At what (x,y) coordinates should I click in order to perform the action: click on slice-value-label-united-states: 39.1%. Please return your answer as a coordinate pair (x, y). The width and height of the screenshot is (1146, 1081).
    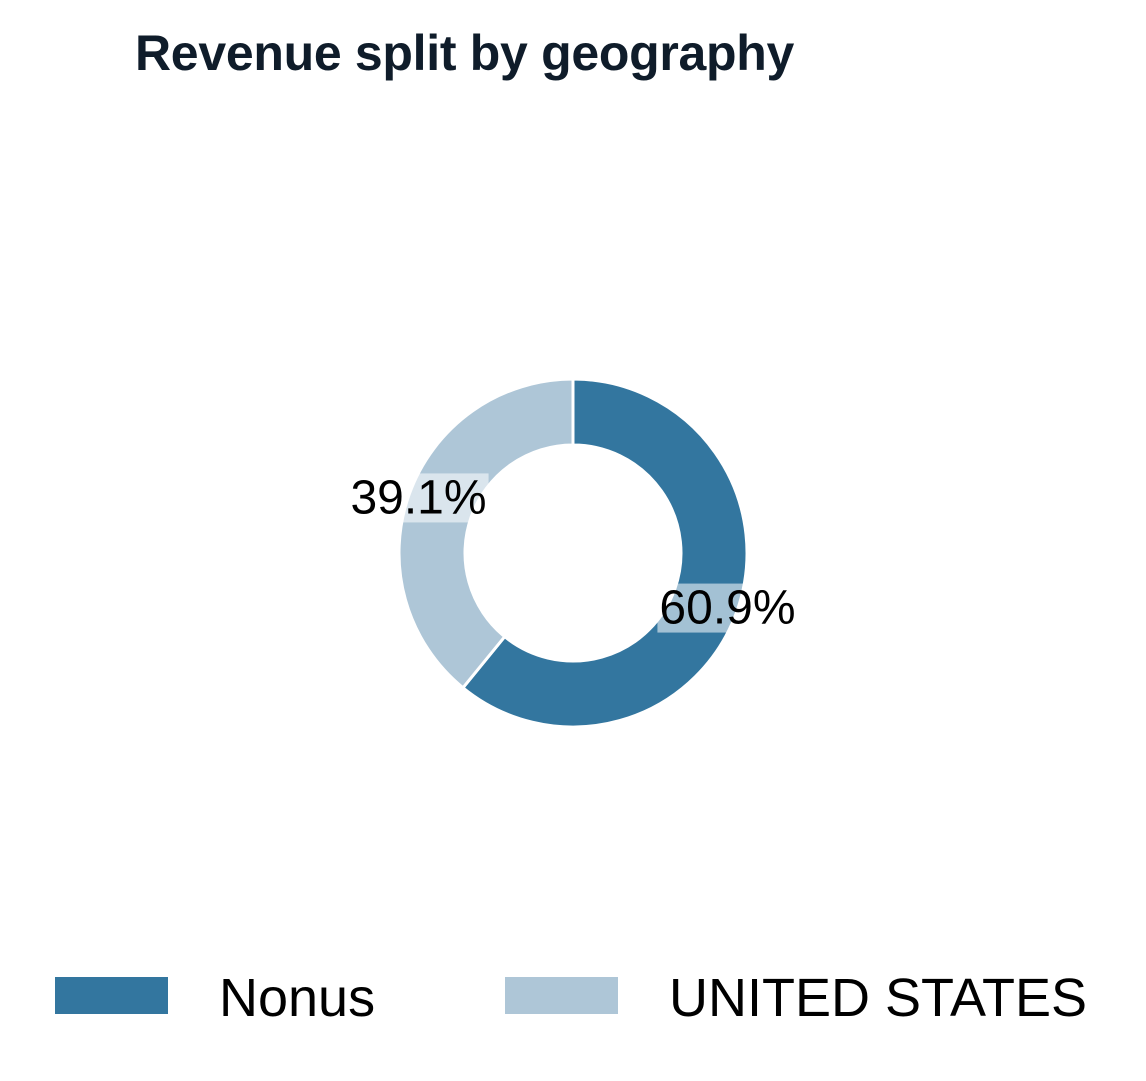
    Looking at the image, I should click on (418, 497).